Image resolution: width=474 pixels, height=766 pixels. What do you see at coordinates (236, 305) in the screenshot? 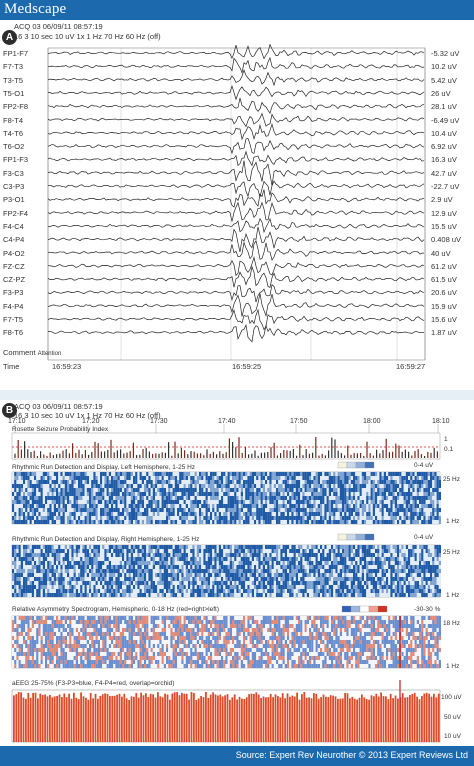
I see `eeg-trace` at bounding box center [236, 305].